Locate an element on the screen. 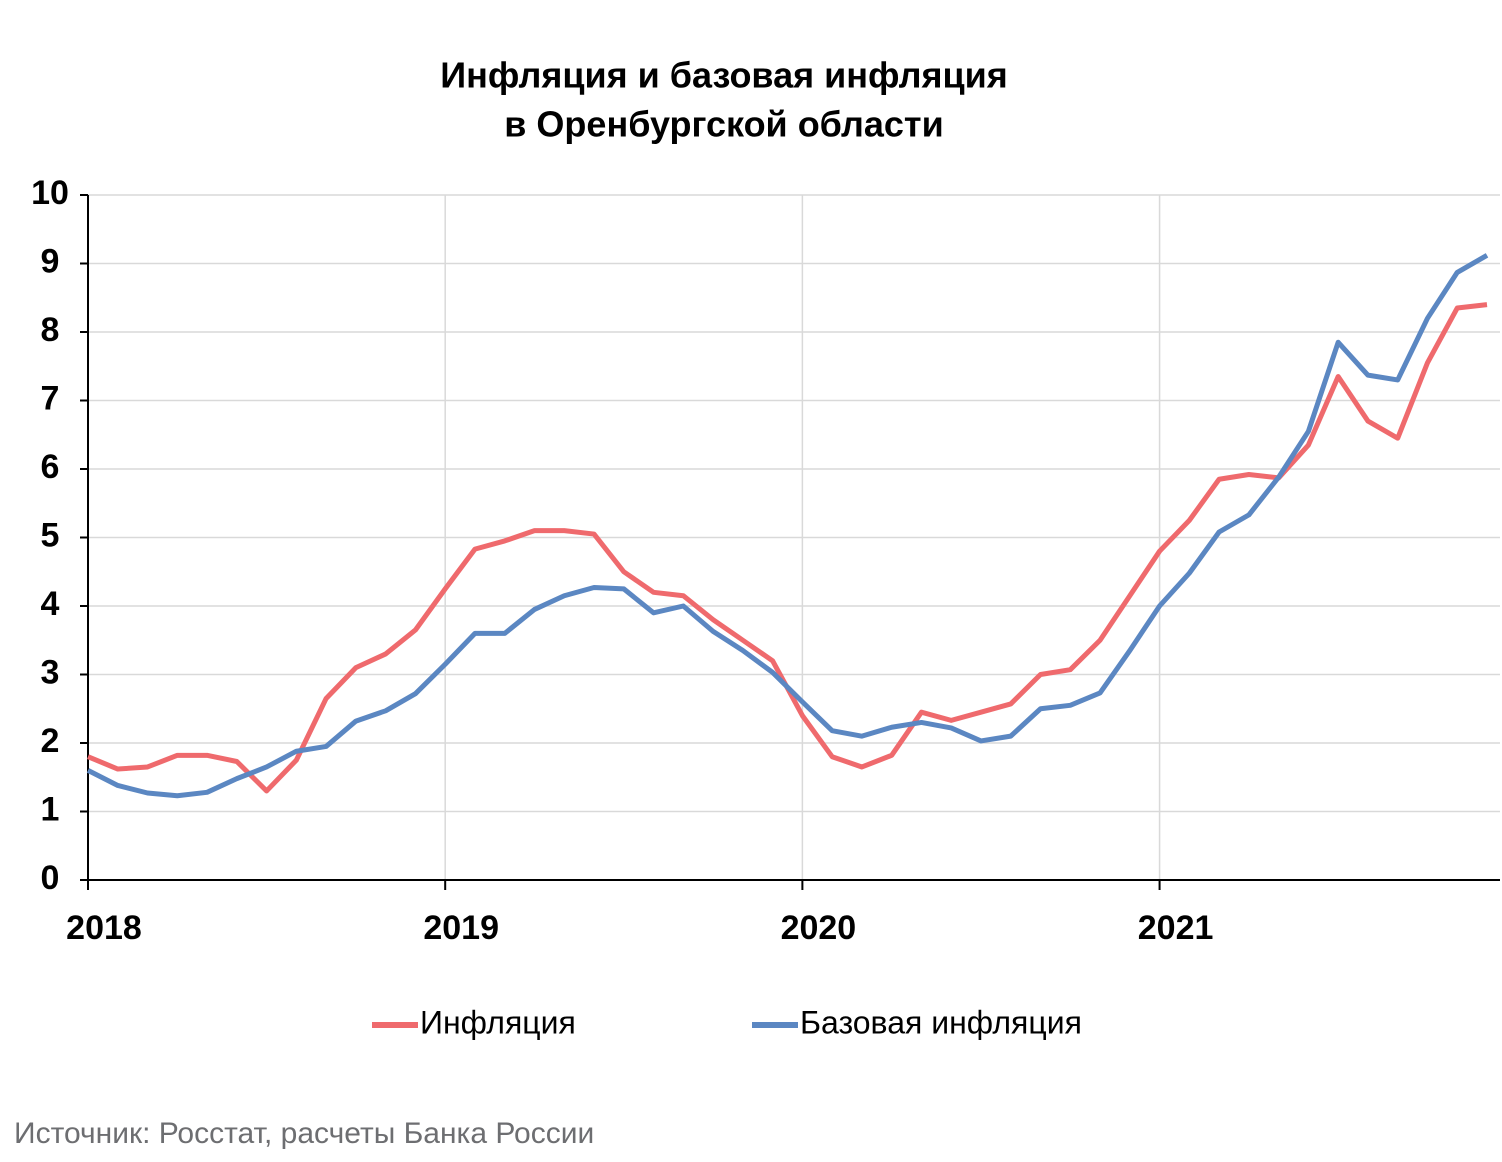 This screenshot has height=1162, width=1502. y-tick-label: 1 is located at coordinates (50, 809).